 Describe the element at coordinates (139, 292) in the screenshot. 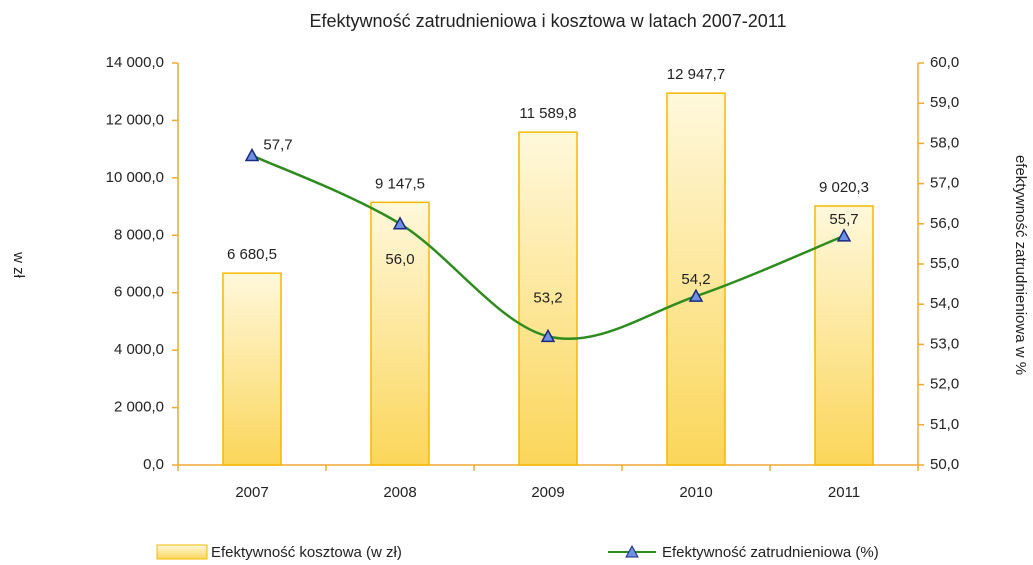

I see `y-tick-label: 6 000,0` at that location.